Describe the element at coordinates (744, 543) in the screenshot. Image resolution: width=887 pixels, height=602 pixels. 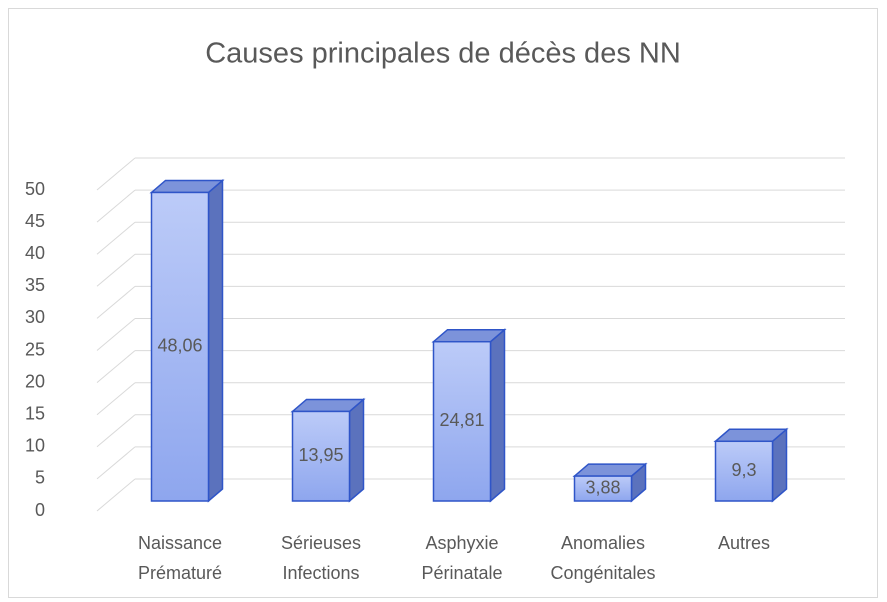
I see `x-tick-label: Autres` at that location.